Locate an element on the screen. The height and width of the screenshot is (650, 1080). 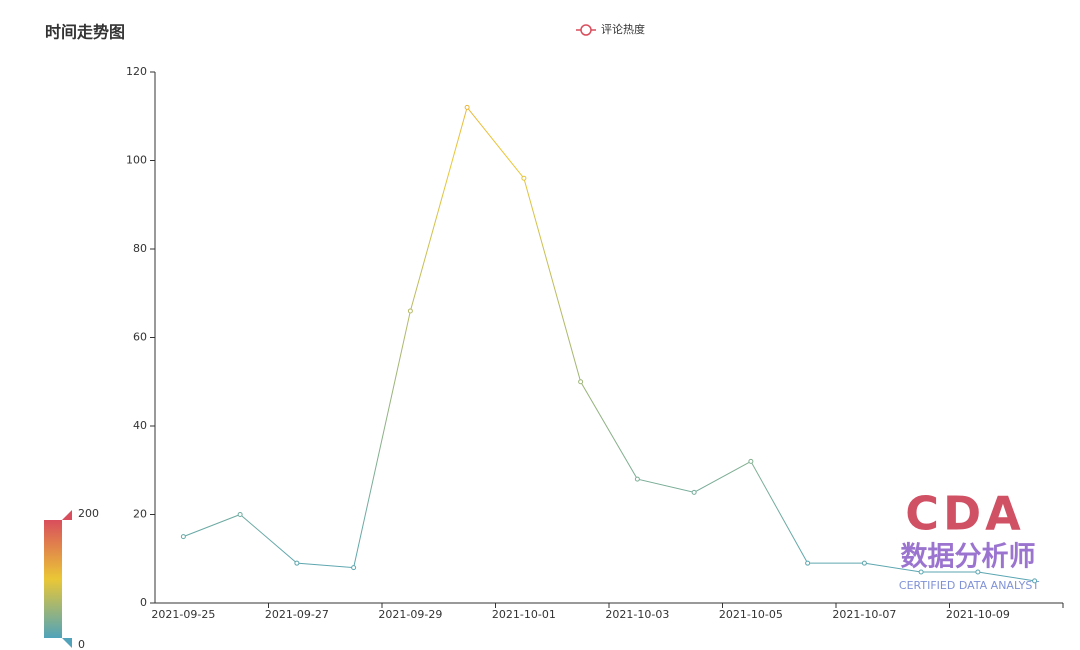
visual-map-label: 0 is located at coordinates (81, 644).